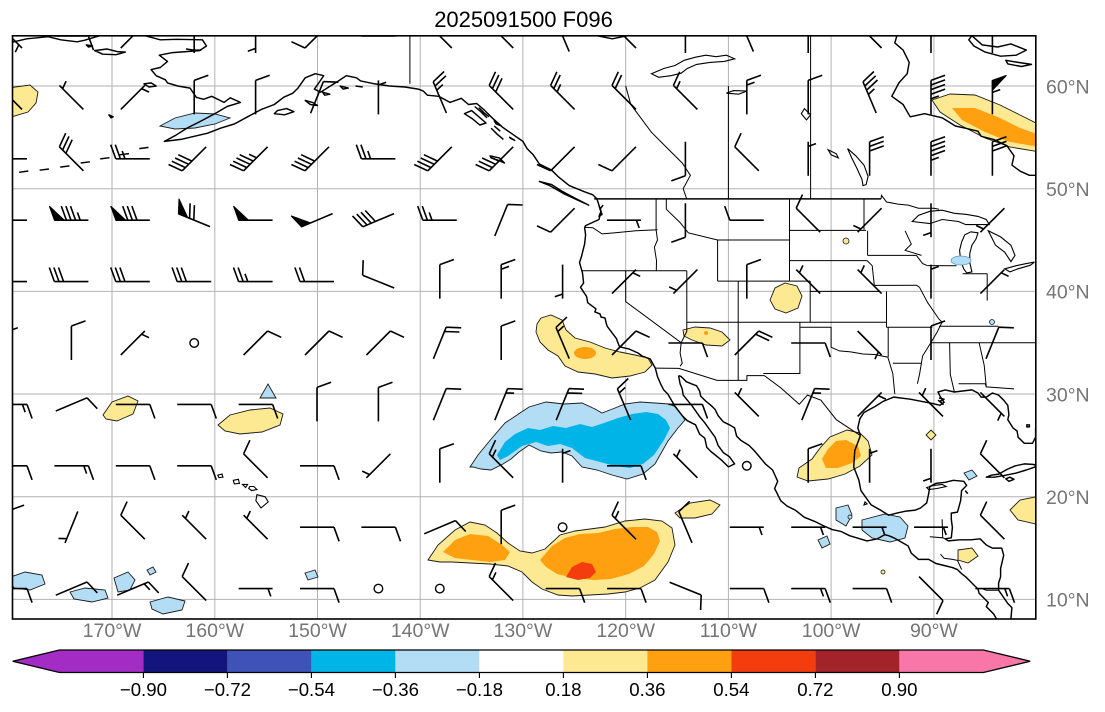 The height and width of the screenshot is (712, 1105). What do you see at coordinates (523, 19) in the screenshot?
I see `svg-text: 2025091500 F096` at bounding box center [523, 19].